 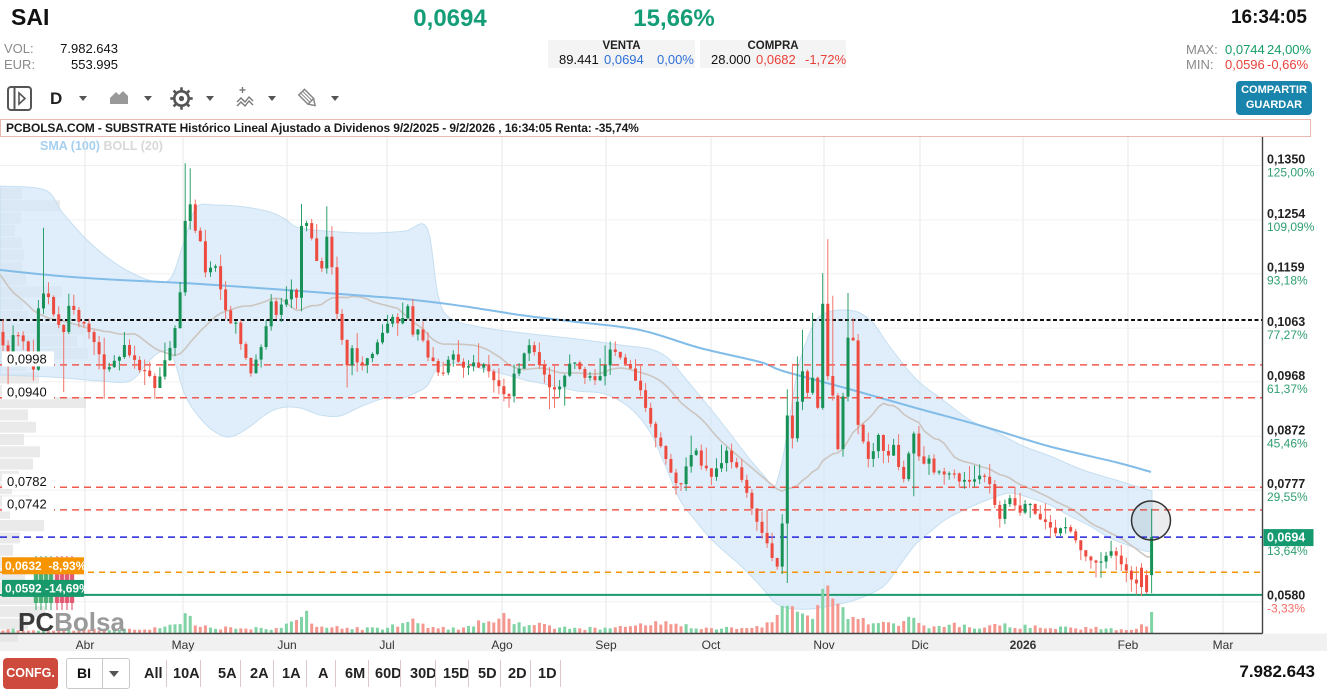 I want to click on svg-text: 125,00%, so click(x=1291, y=173).